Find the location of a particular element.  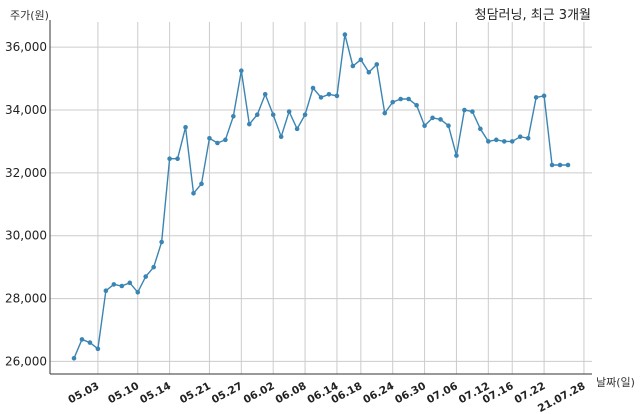

x-tick-label: 05.03 is located at coordinates (83, 393).